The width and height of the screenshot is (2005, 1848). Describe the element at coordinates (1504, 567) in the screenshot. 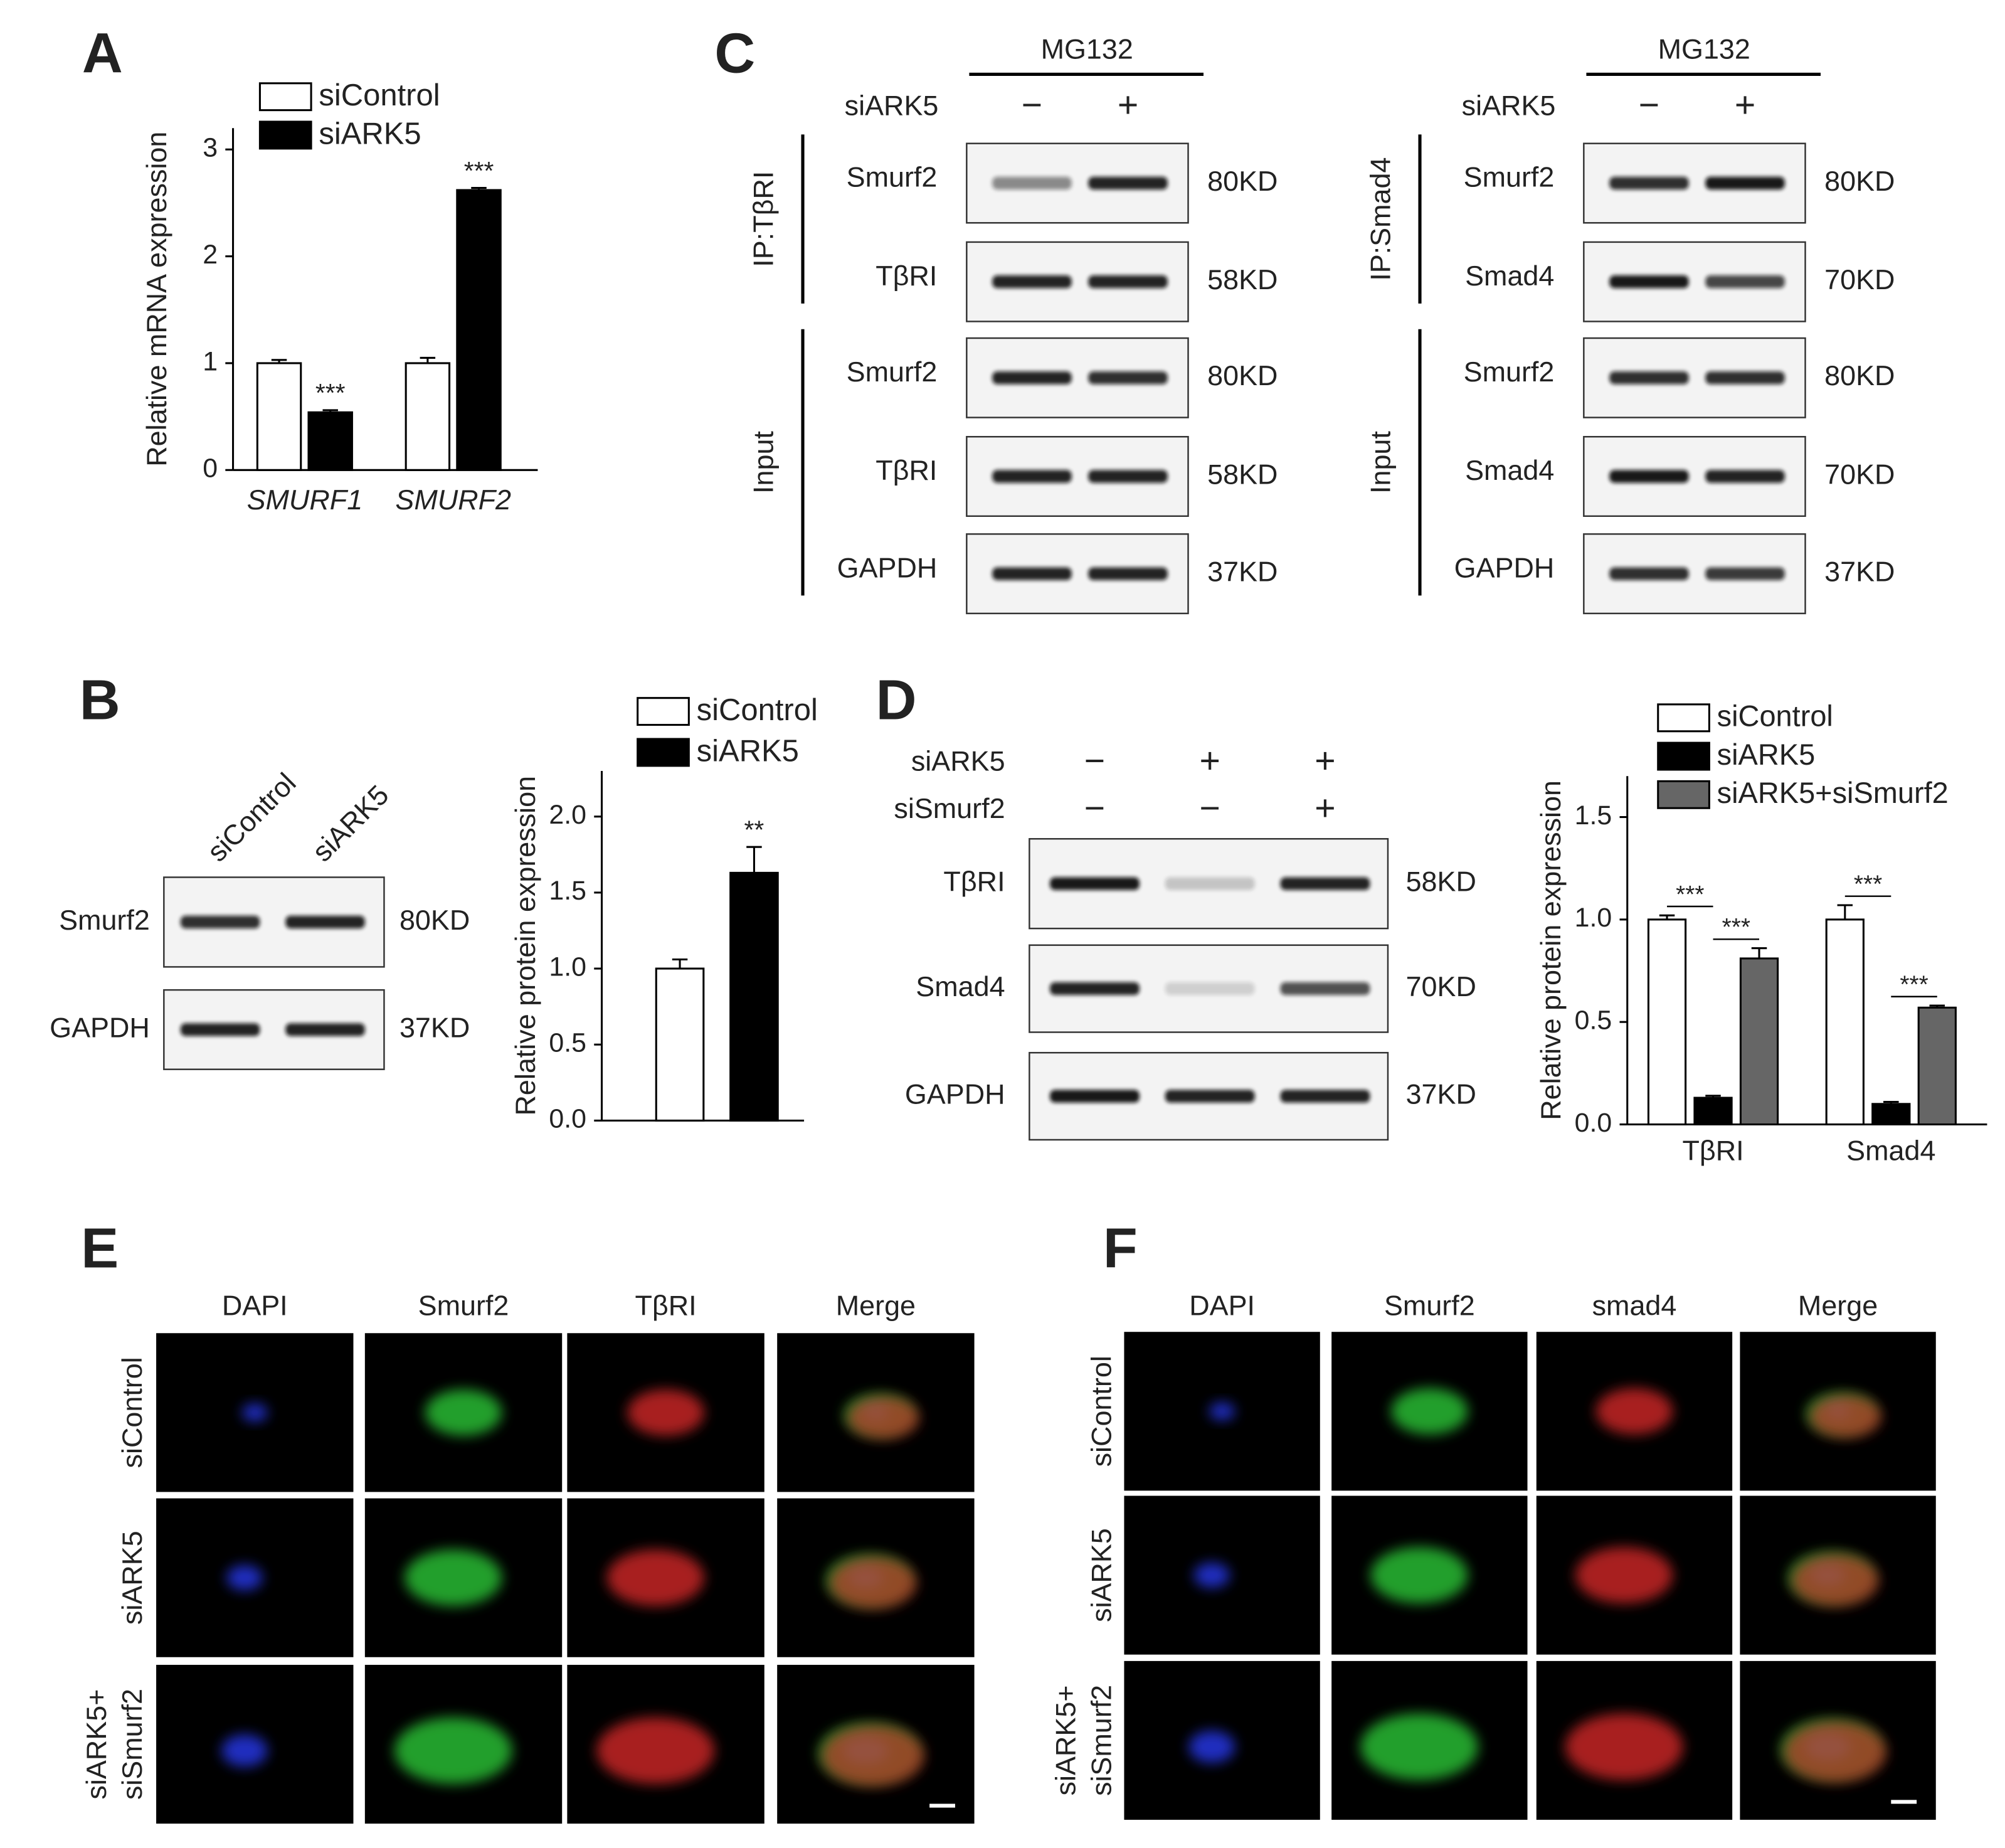

I see `protein-label: GAPDH` at that location.